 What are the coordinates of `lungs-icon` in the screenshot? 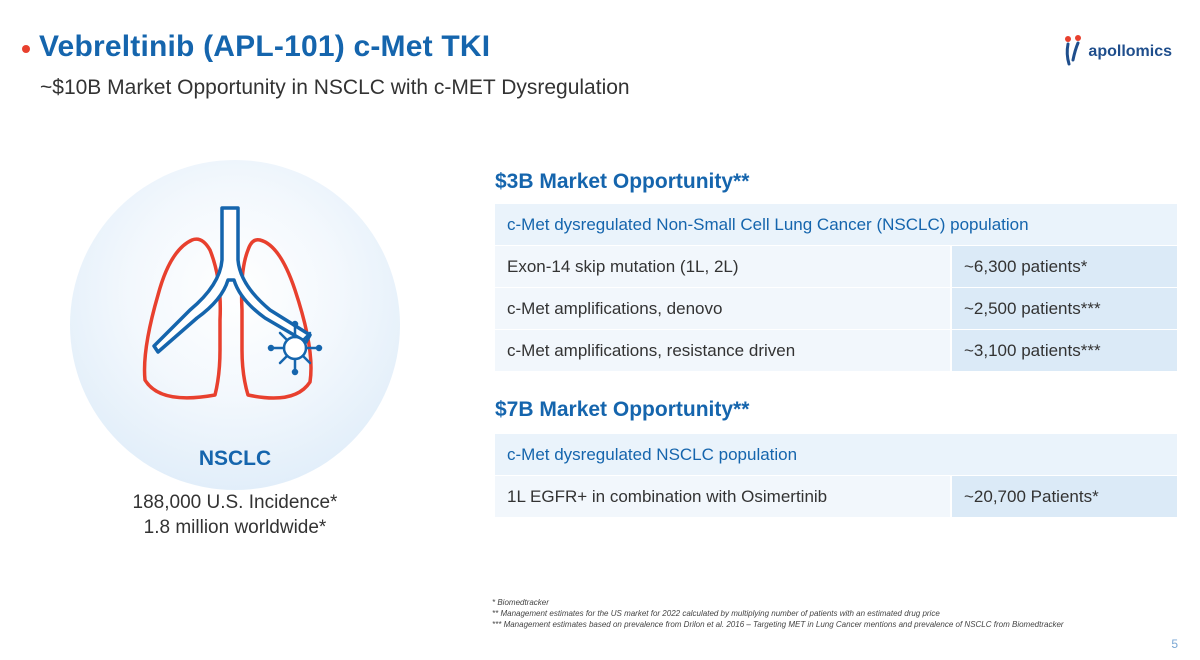 It's located at (232, 303).